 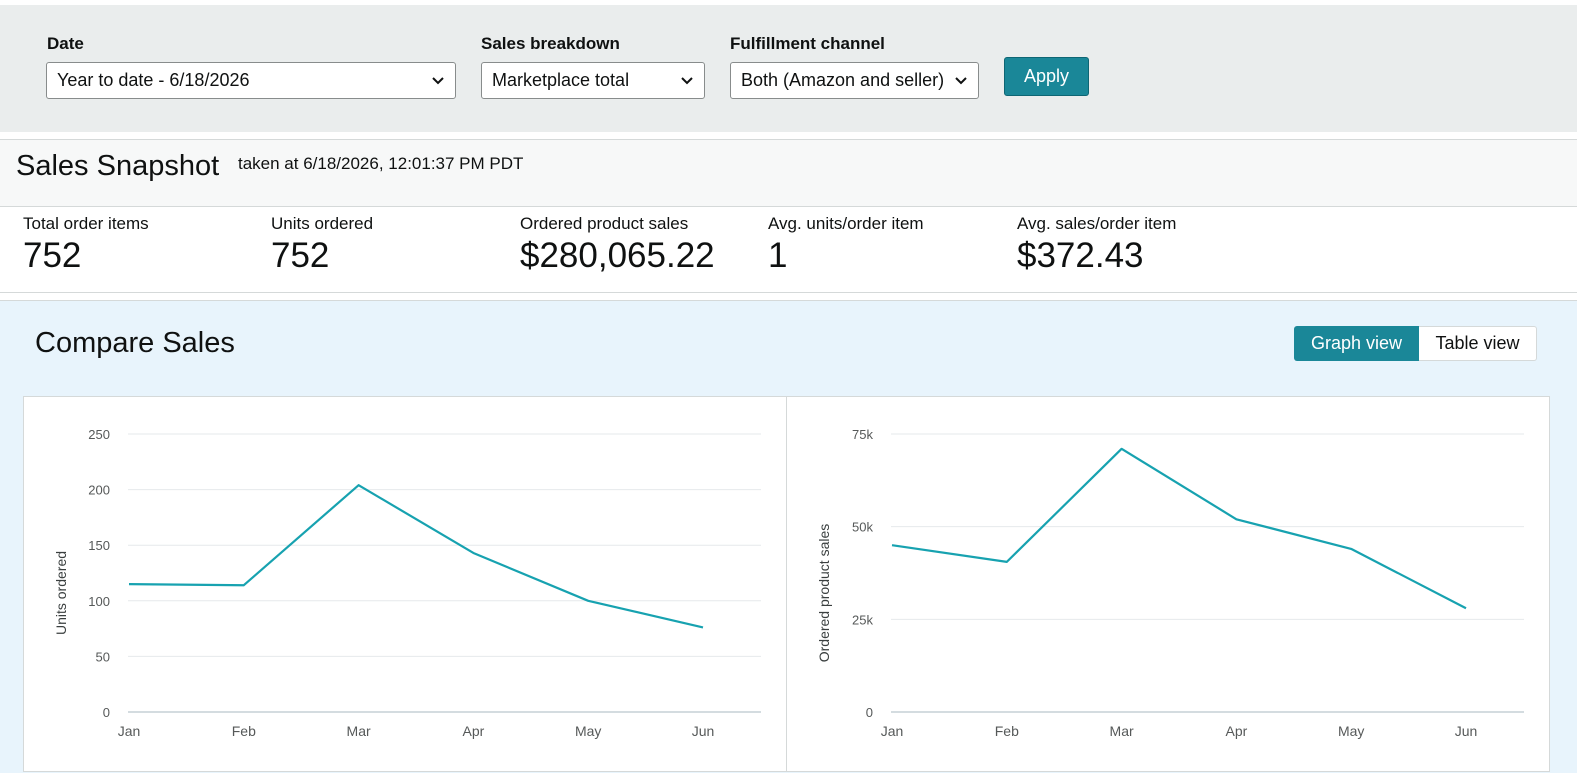 I want to click on sales-breakdown-select: Marketplace total, so click(x=593, y=80).